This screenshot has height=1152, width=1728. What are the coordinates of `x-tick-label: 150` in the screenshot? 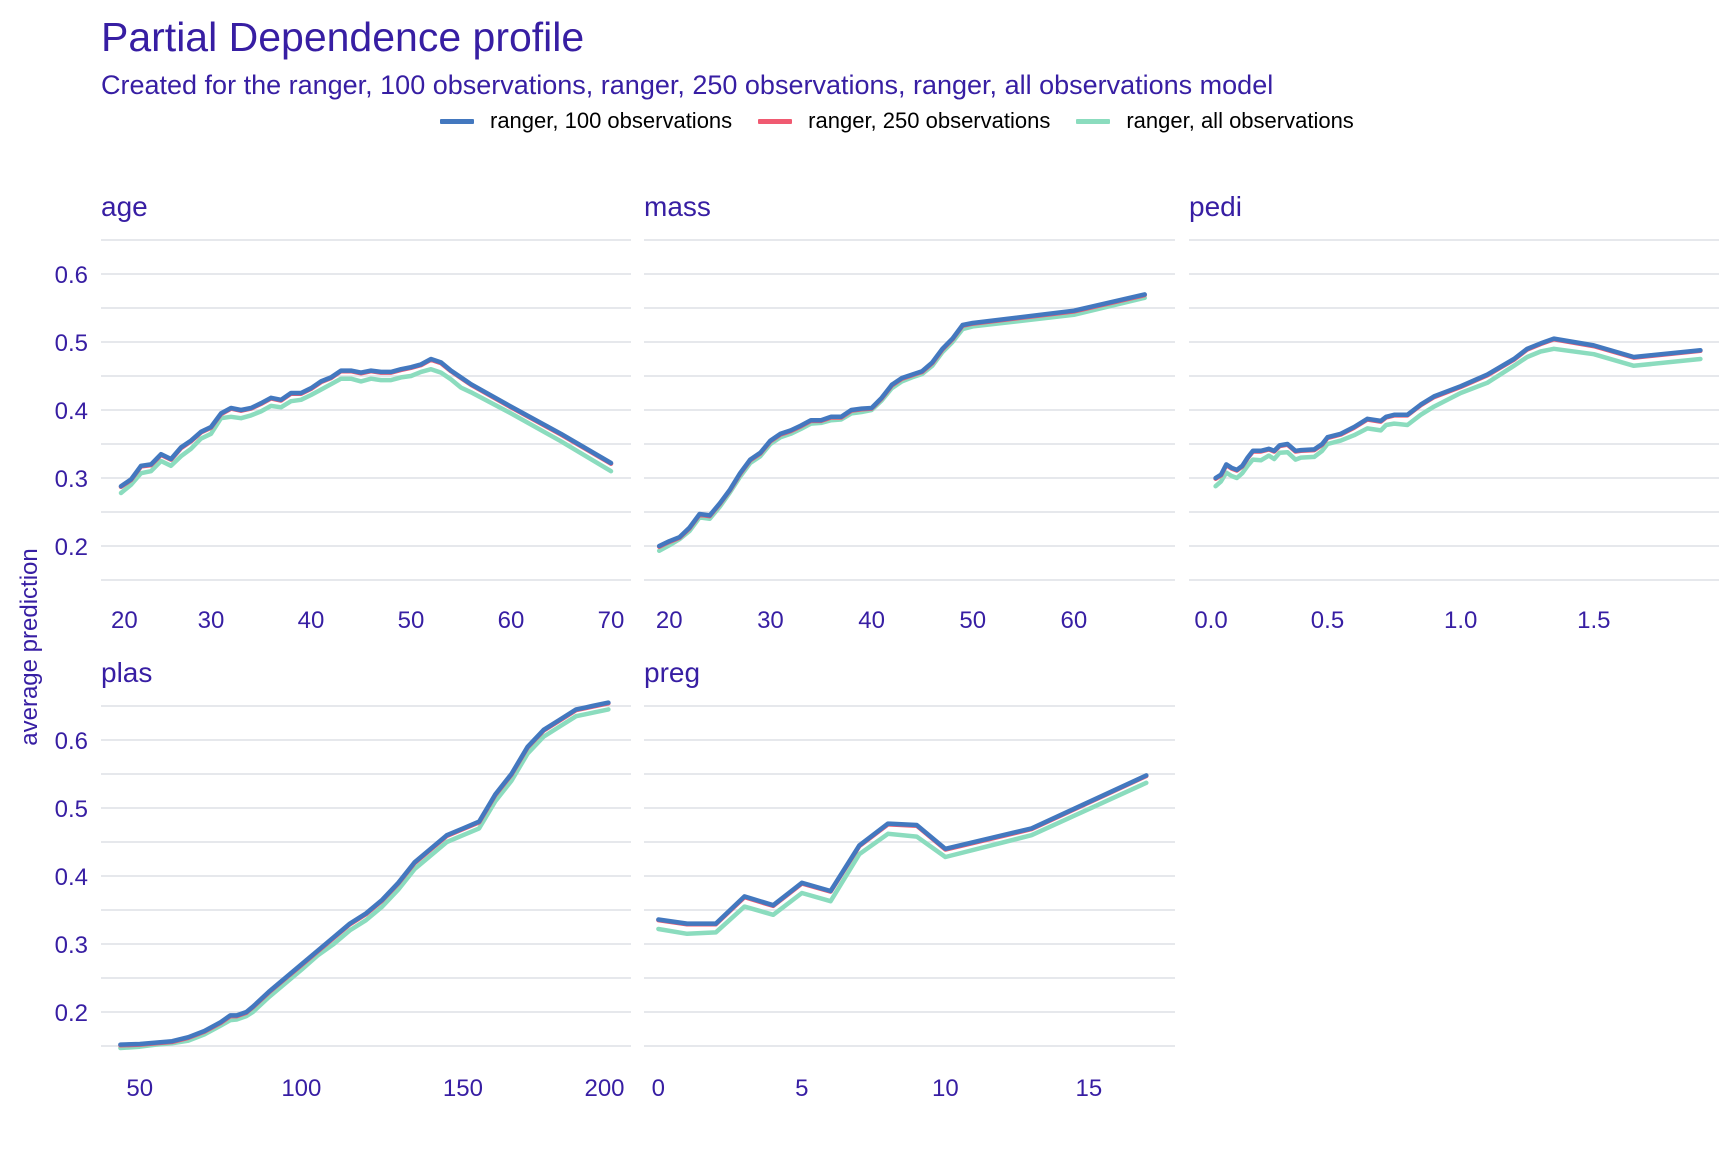 It's located at (463, 1088).